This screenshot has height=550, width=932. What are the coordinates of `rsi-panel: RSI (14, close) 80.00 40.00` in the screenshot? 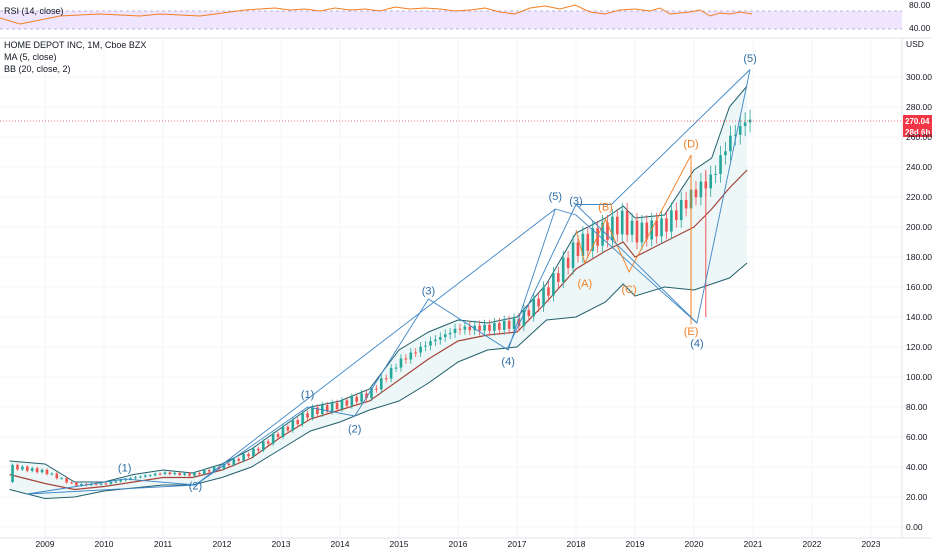 It's located at (465, 16).